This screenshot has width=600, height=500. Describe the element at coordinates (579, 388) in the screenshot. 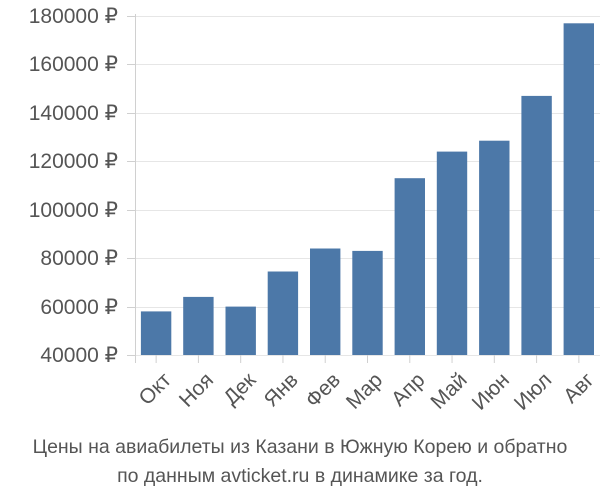

I see `x-tick-label: Авг` at that location.